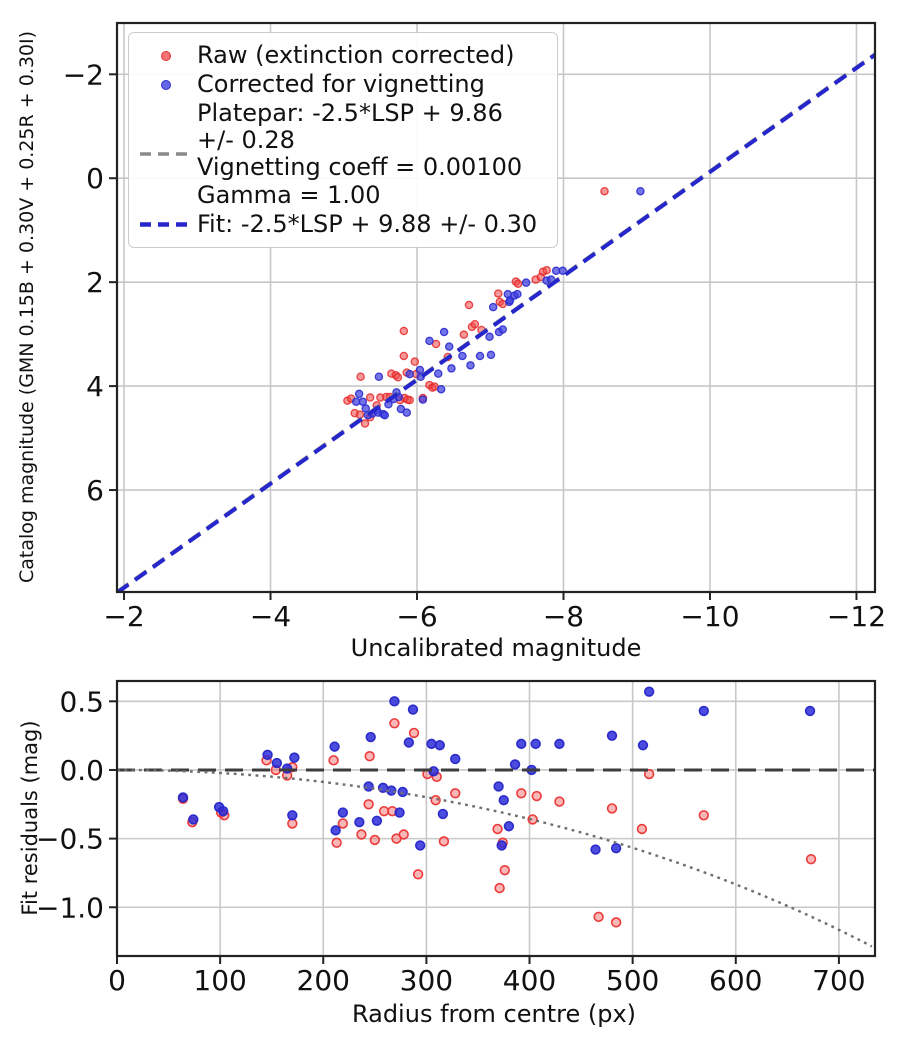 Image resolution: width=900 pixels, height=1050 pixels. What do you see at coordinates (70, 907) in the screenshot?
I see `y-tick-label: −1.0` at bounding box center [70, 907].